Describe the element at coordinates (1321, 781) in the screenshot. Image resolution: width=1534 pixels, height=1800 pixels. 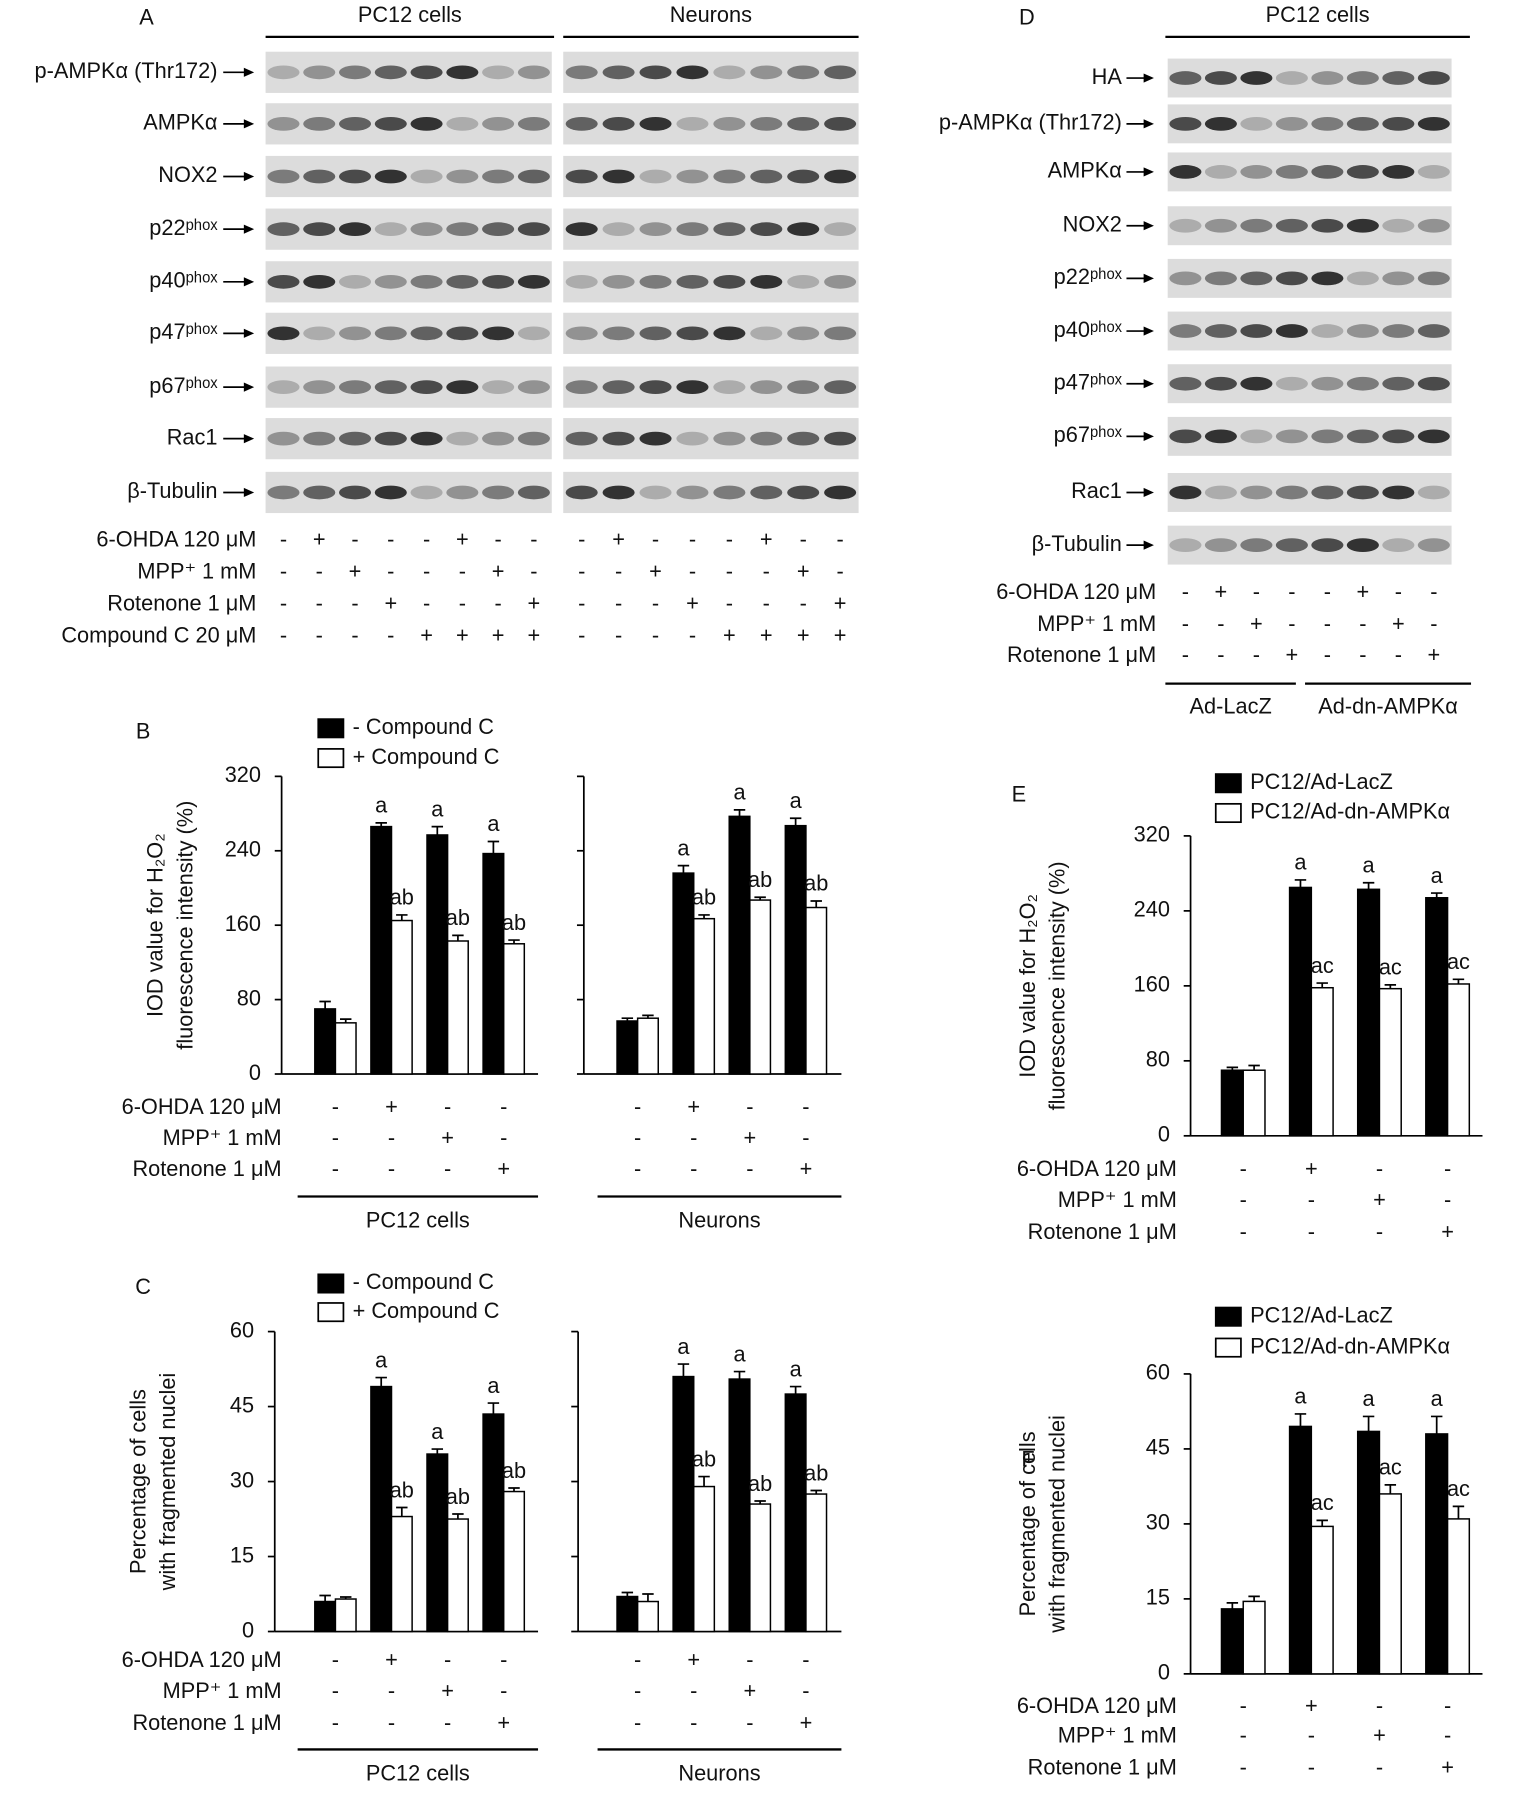
I see `legend-label: PC12/Ad-LacZ` at that location.